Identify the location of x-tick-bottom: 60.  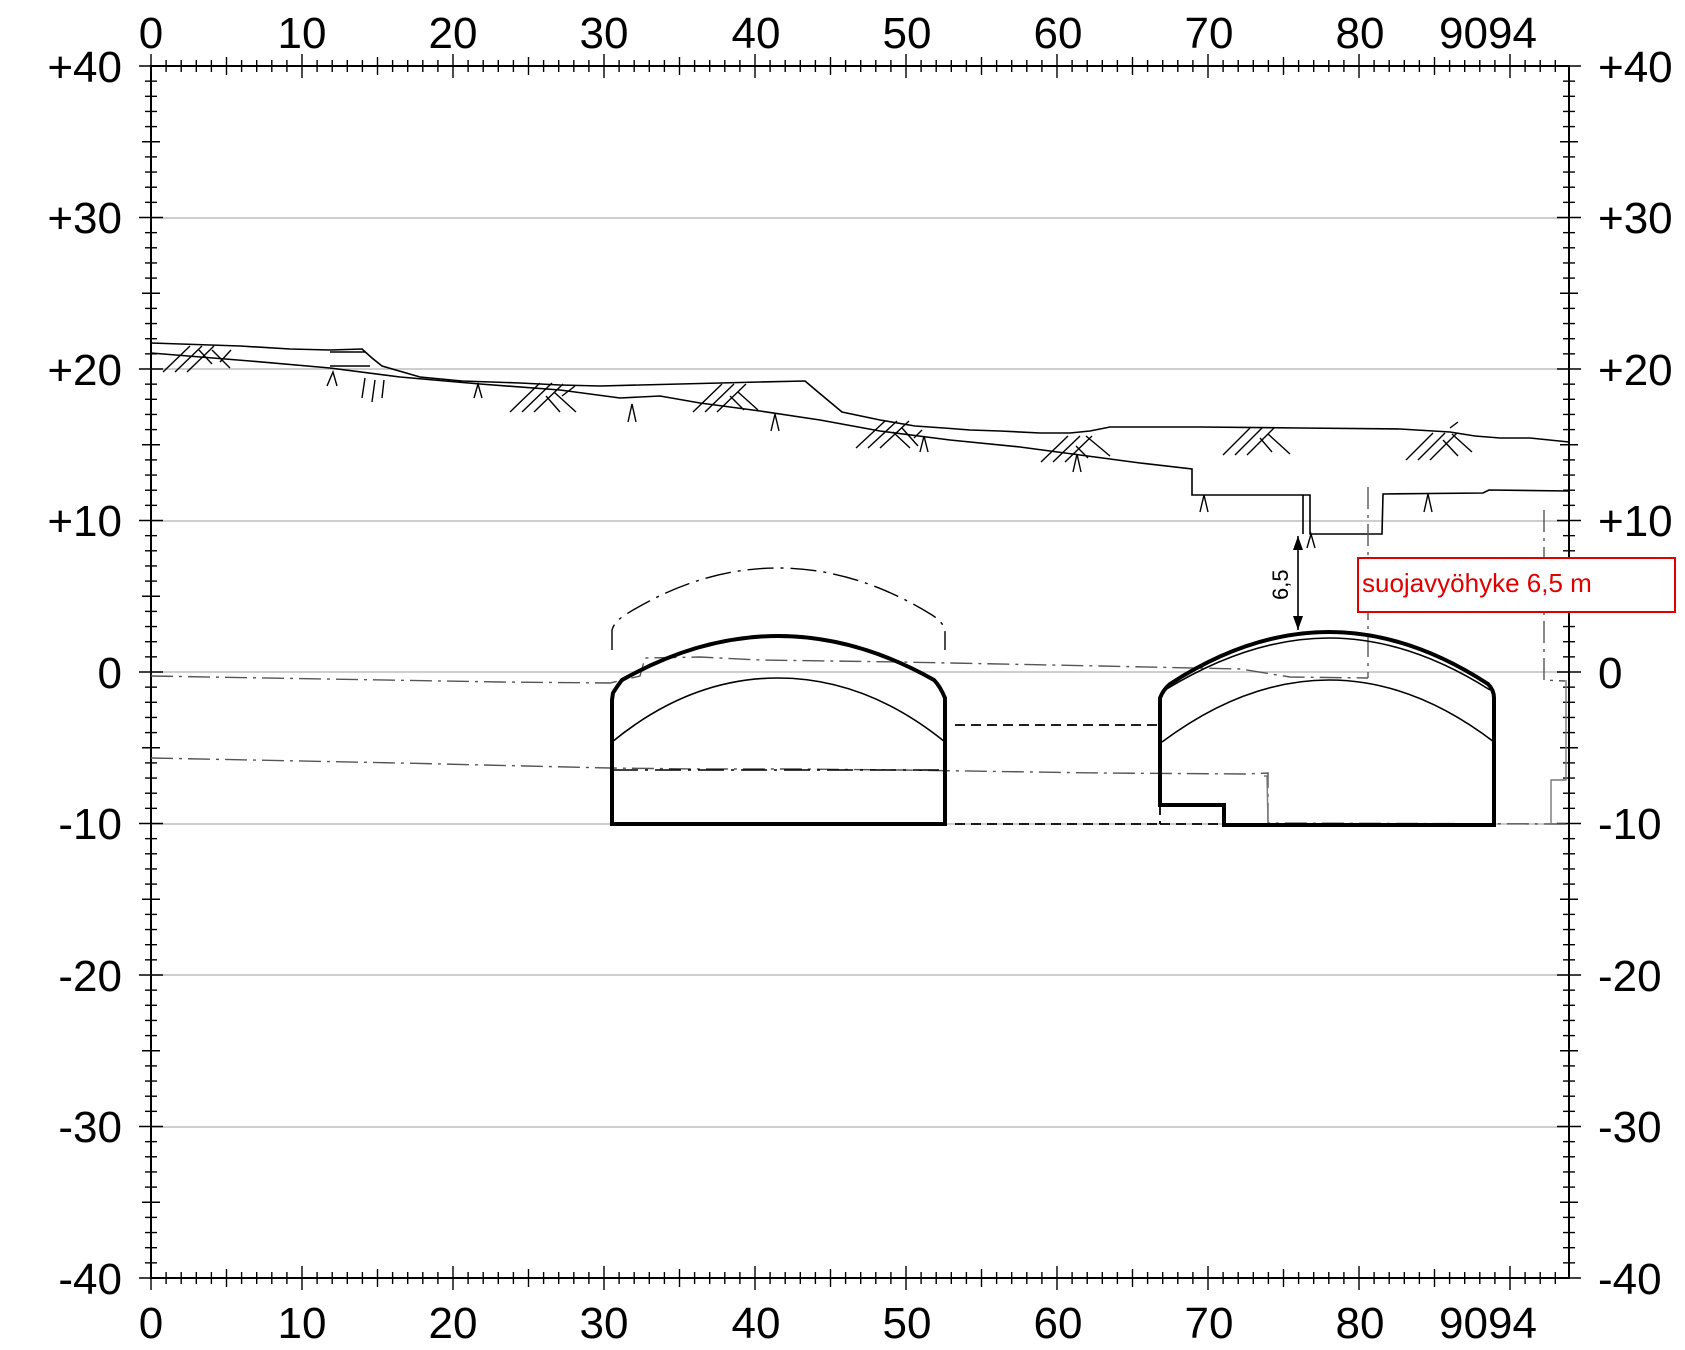
(1058, 1323).